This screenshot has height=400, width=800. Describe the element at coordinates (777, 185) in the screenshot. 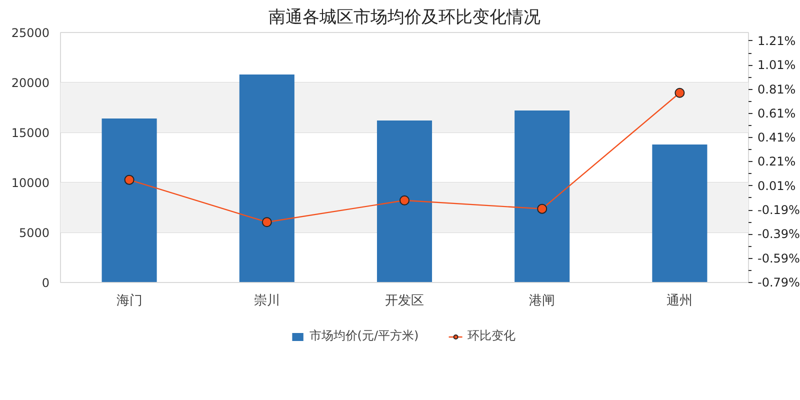

I see `y2-tick-label: 0.01%` at that location.